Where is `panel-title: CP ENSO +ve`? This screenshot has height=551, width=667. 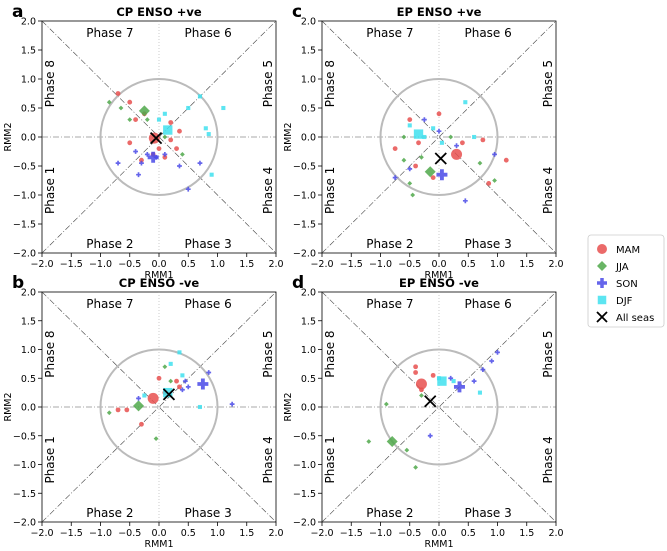 panel-title: CP ENSO +ve is located at coordinates (159, 12).